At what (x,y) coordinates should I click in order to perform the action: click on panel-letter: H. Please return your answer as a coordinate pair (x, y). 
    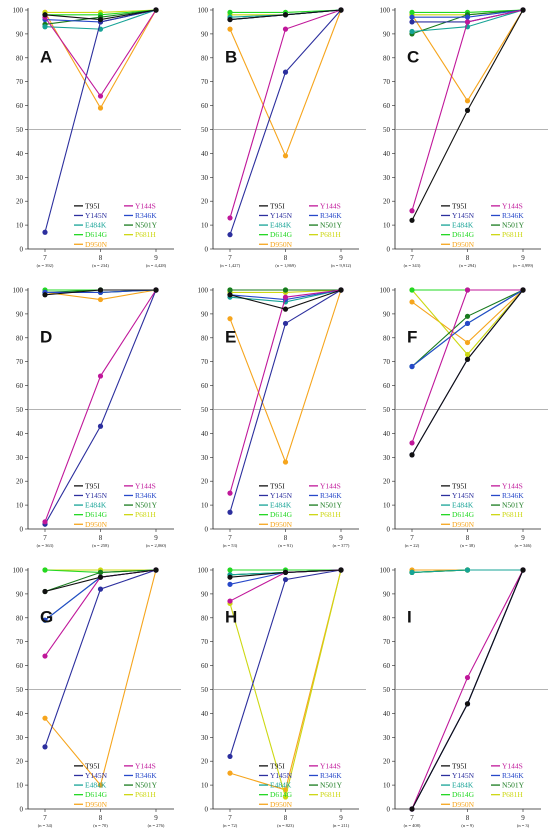
    Looking at the image, I should click on (231, 617).